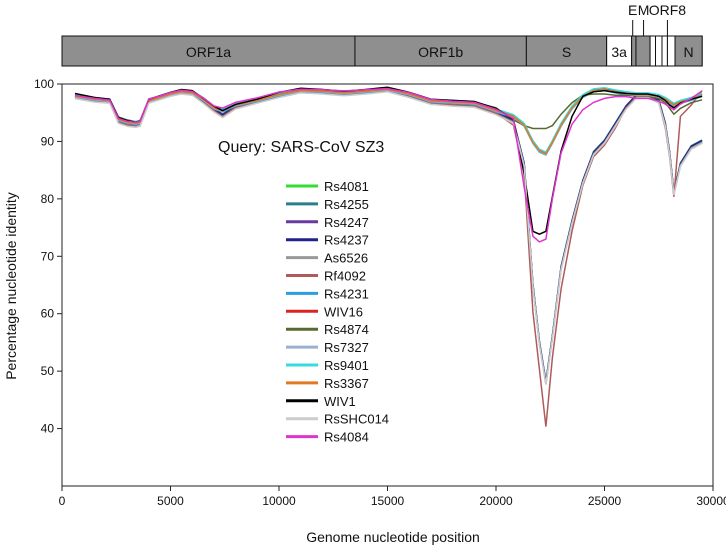 The width and height of the screenshot is (726, 547). What do you see at coordinates (48, 199) in the screenshot?
I see `y-tick-label: 80` at bounding box center [48, 199].